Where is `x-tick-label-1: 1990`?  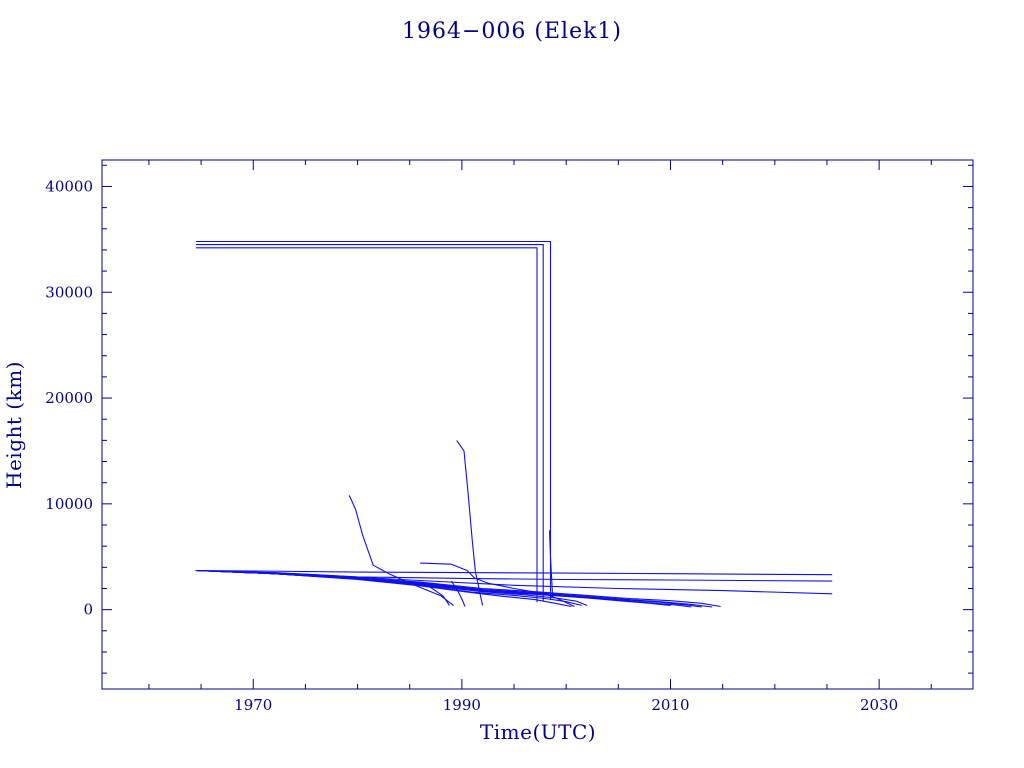
x-tick-label-1: 1990 is located at coordinates (462, 705).